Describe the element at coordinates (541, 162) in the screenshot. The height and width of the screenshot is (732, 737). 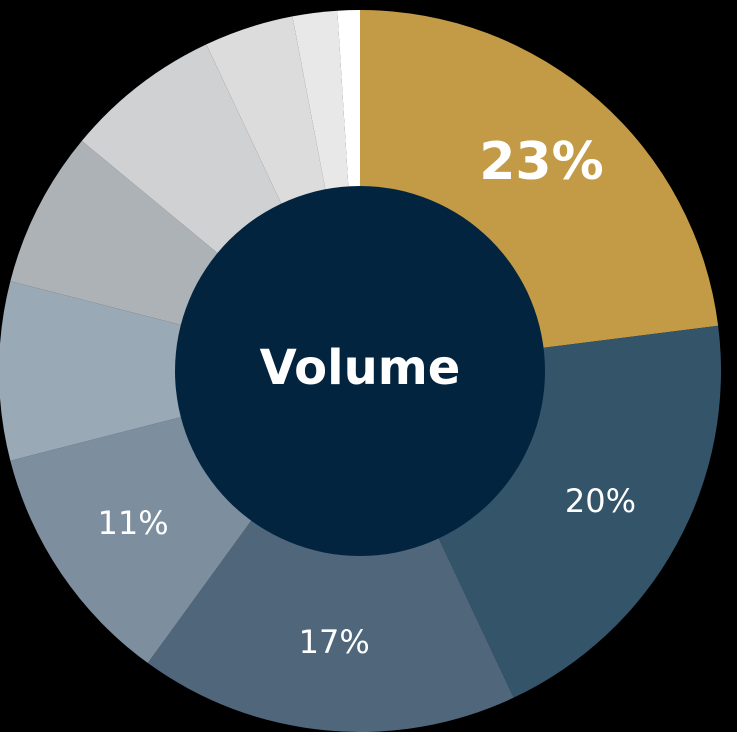
I see `value-label: 23%` at that location.